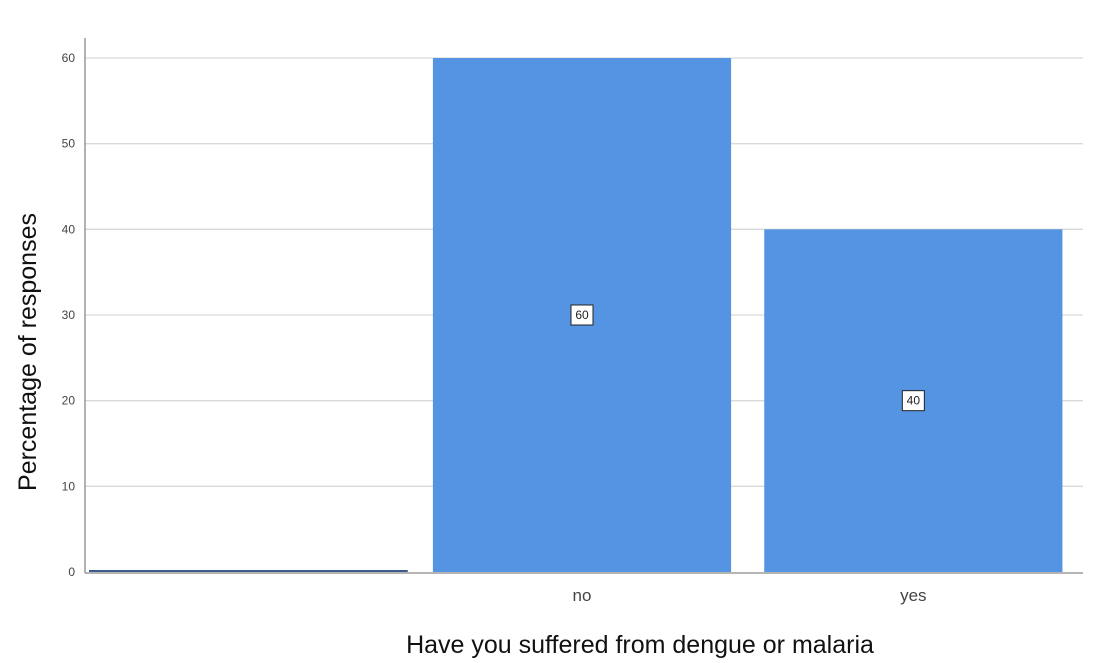  I want to click on data-label-no: 60, so click(582, 315).